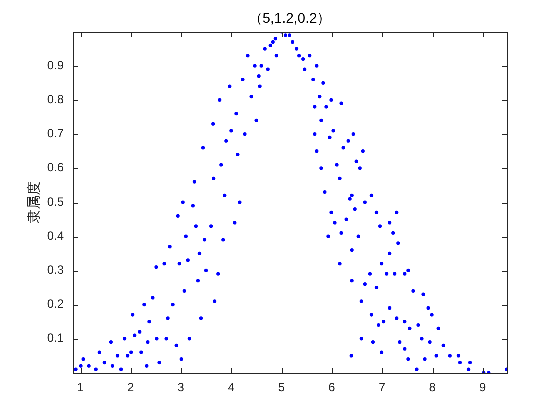  Describe the element at coordinates (55, 270) in the screenshot. I see `y-tick-label: 0.3` at that location.